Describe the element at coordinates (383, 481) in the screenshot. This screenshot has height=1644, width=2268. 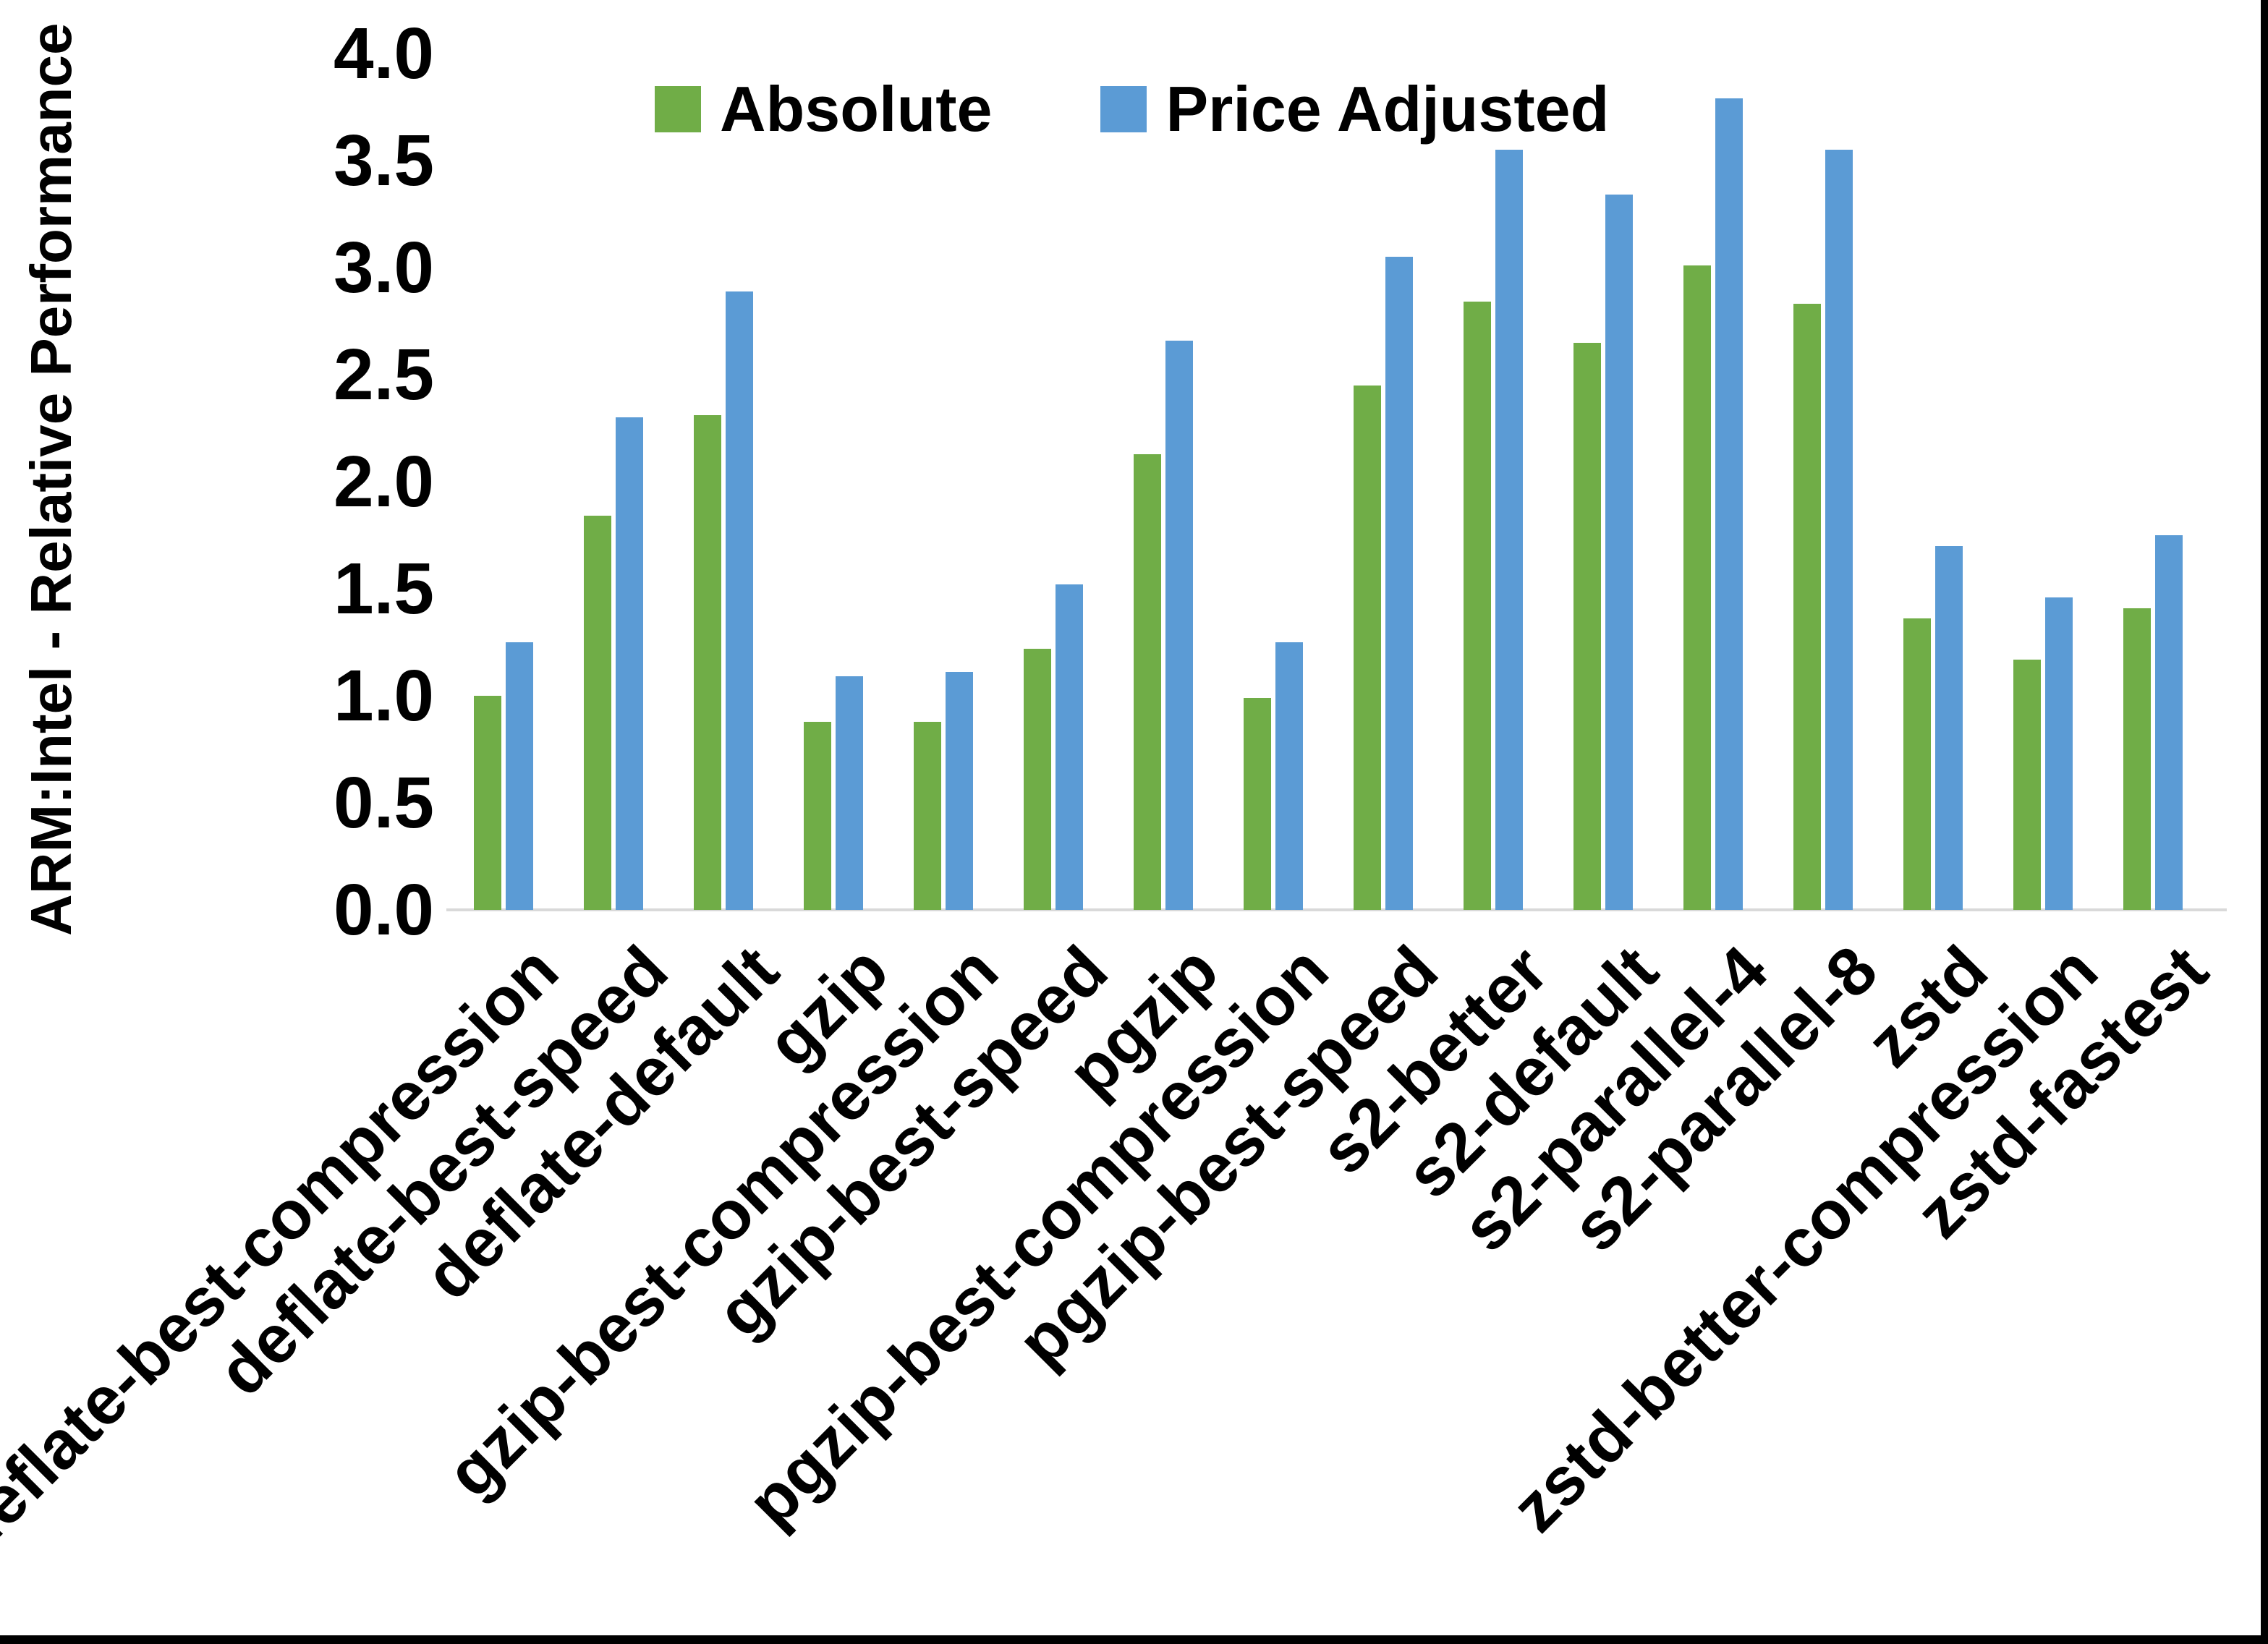
I see `y-tick-label-2.0: 2.0` at that location.